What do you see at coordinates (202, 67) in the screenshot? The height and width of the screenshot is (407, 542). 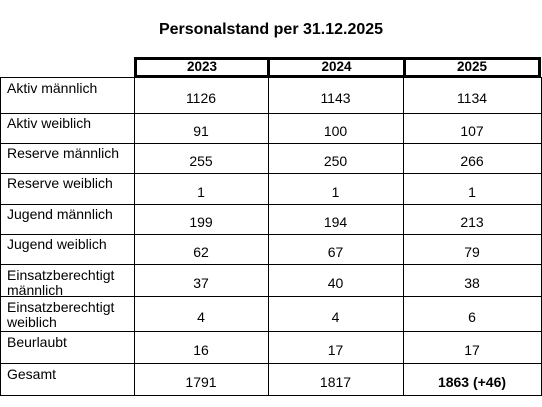 I see `column-header-2023: 2023` at bounding box center [202, 67].